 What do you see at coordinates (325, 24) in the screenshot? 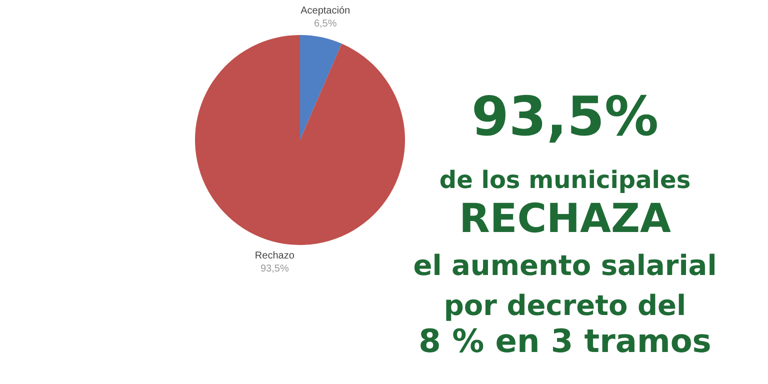
I see `data-label: 6,5%` at bounding box center [325, 24].